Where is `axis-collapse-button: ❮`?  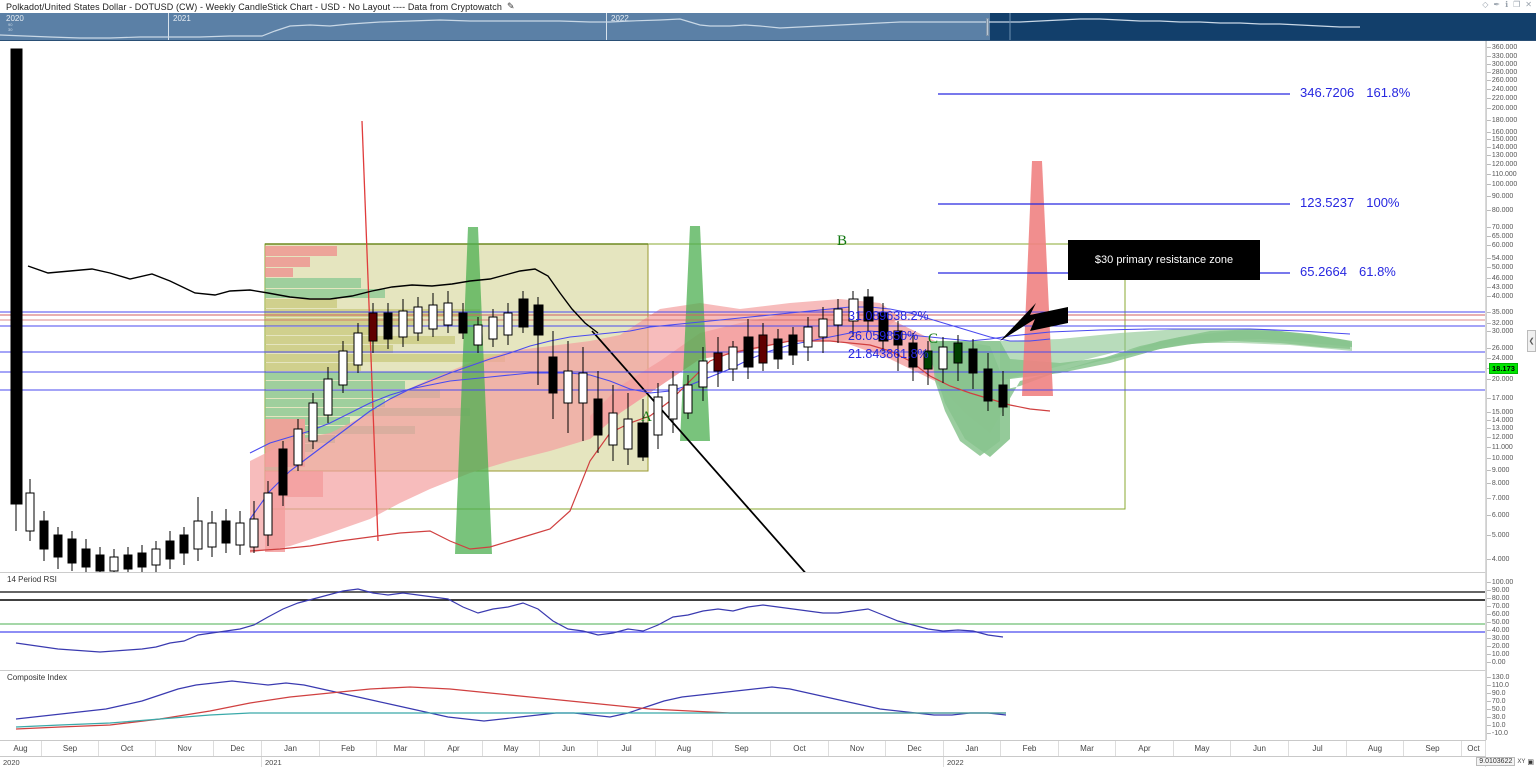
axis-collapse-button: ❮ is located at coordinates (1531, 341).